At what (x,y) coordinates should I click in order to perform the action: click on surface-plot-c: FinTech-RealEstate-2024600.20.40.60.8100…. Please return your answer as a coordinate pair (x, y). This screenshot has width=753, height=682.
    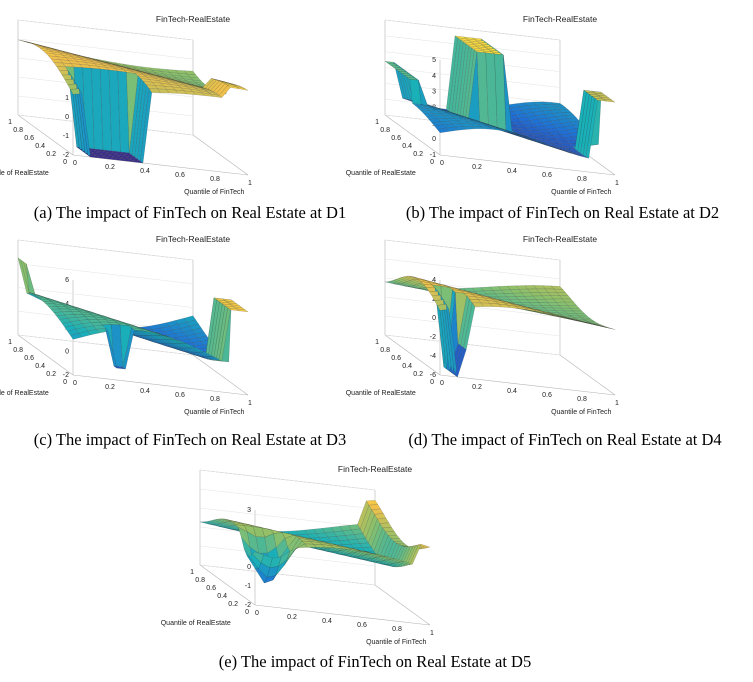
    Looking at the image, I should click on (126, 325).